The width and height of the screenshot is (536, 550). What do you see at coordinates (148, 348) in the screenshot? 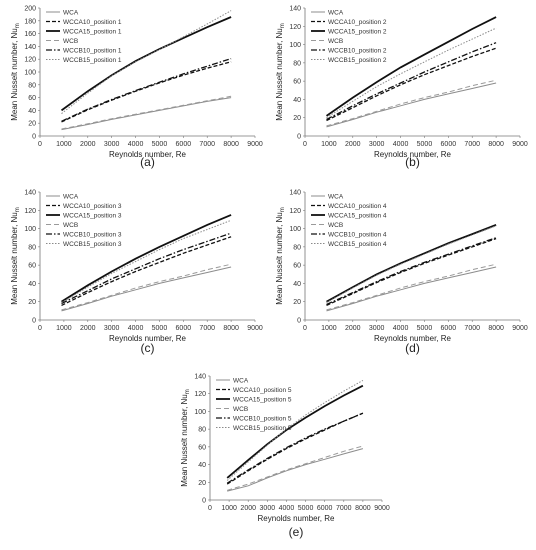
I see `panel-label: (c)` at bounding box center [148, 348].